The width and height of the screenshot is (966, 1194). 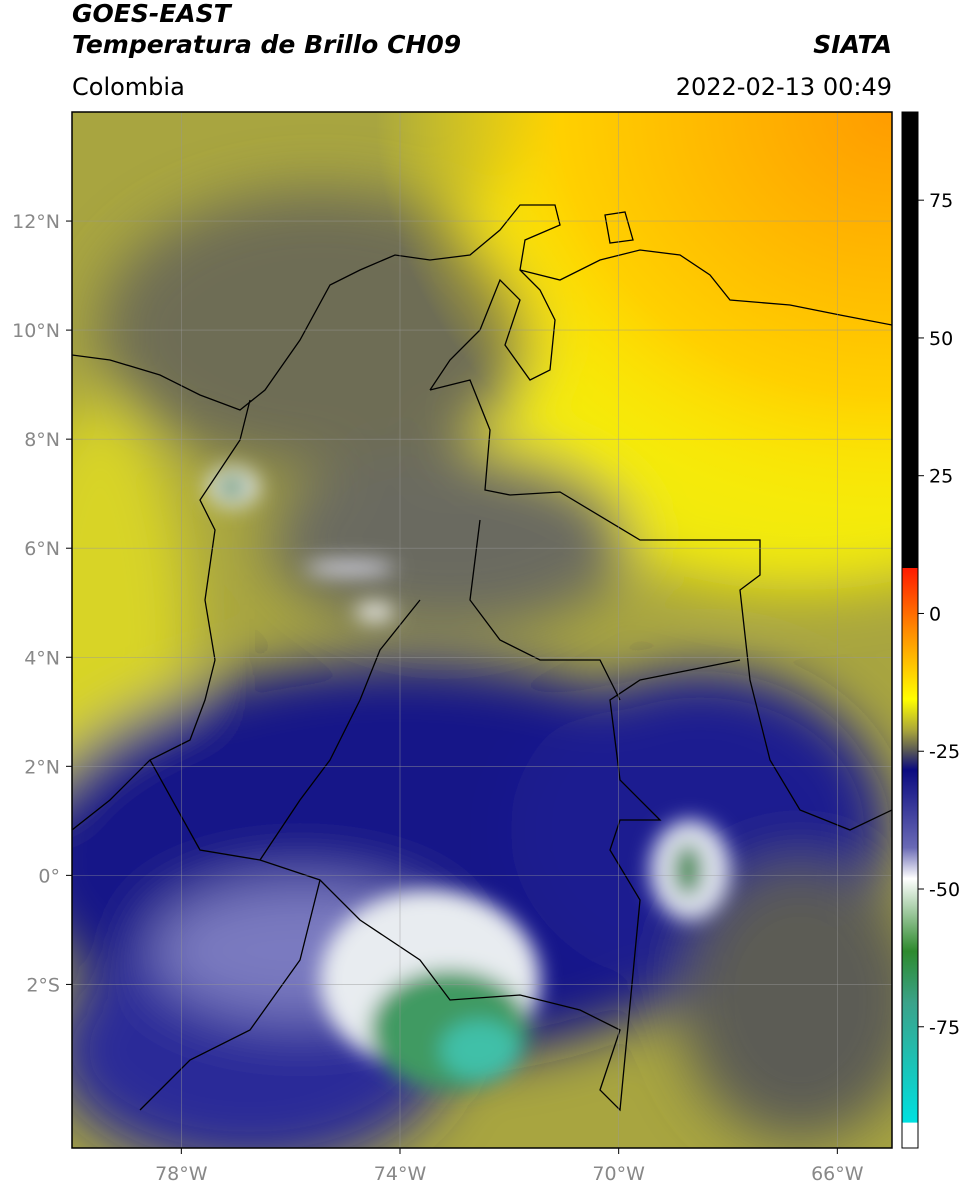 What do you see at coordinates (43, 985) in the screenshot?
I see `lat-tick-label: 2°S` at bounding box center [43, 985].